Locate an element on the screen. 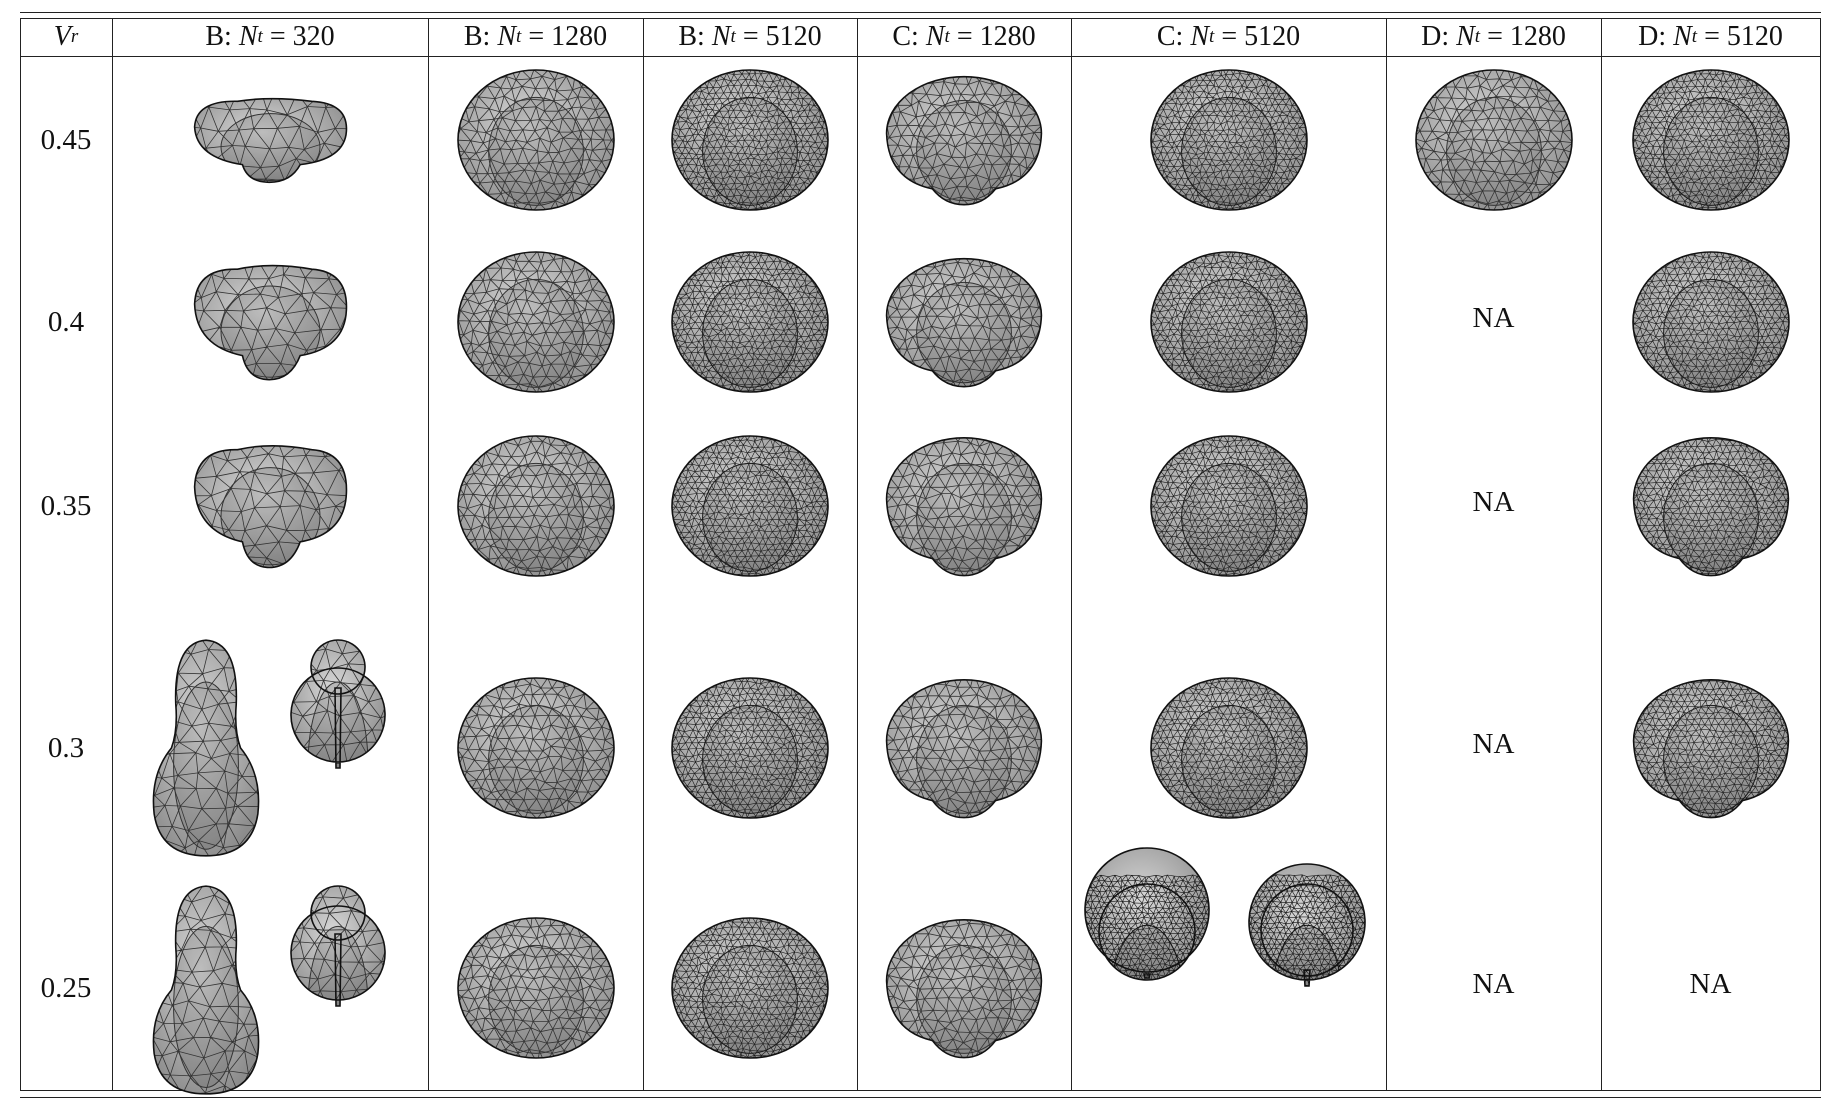 The image size is (1835, 1109). row-label-vr: 0.25 is located at coordinates (66, 987).